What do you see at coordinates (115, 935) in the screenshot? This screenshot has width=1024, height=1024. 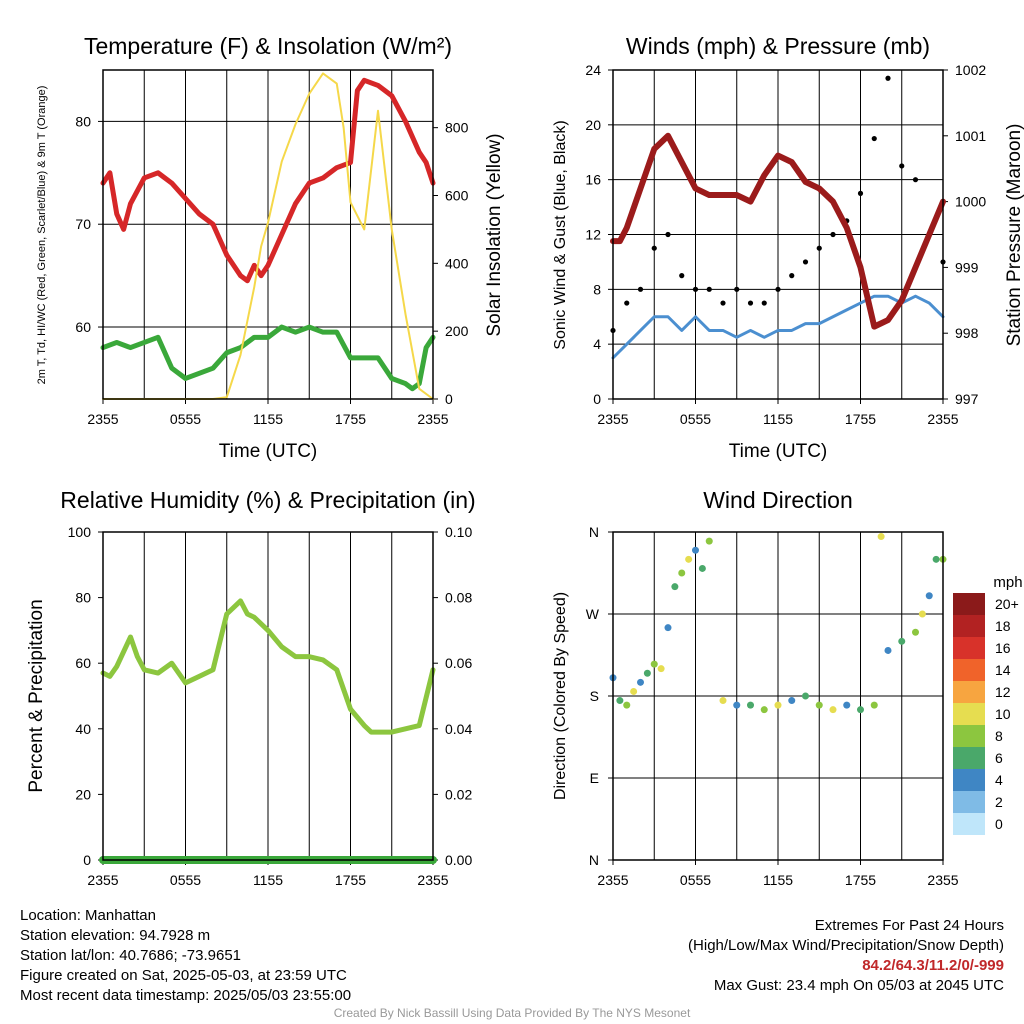 I see `elevation-text: Station elevation: 94.7928 m` at bounding box center [115, 935].